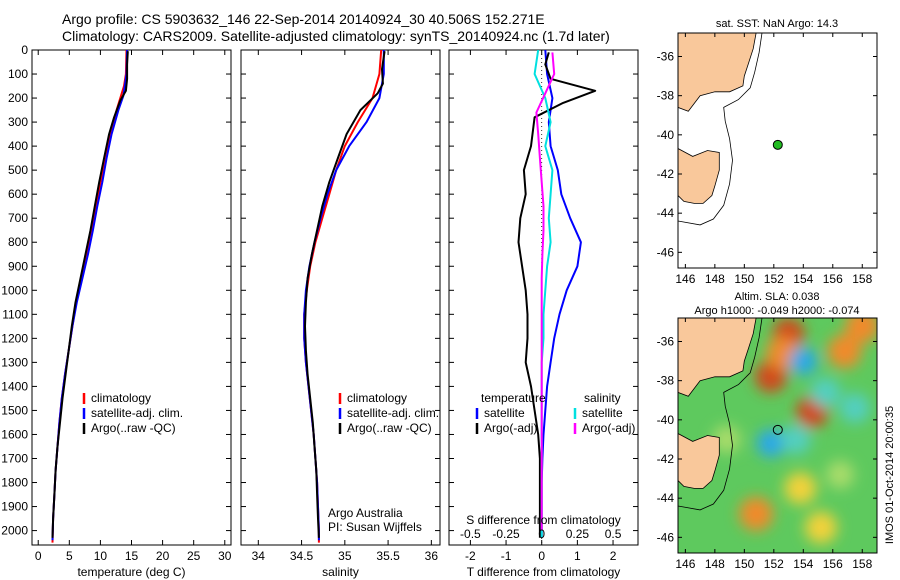 The width and height of the screenshot is (900, 580). What do you see at coordinates (545, 291) in the screenshot?
I see `series-line-argo_s` at bounding box center [545, 291].